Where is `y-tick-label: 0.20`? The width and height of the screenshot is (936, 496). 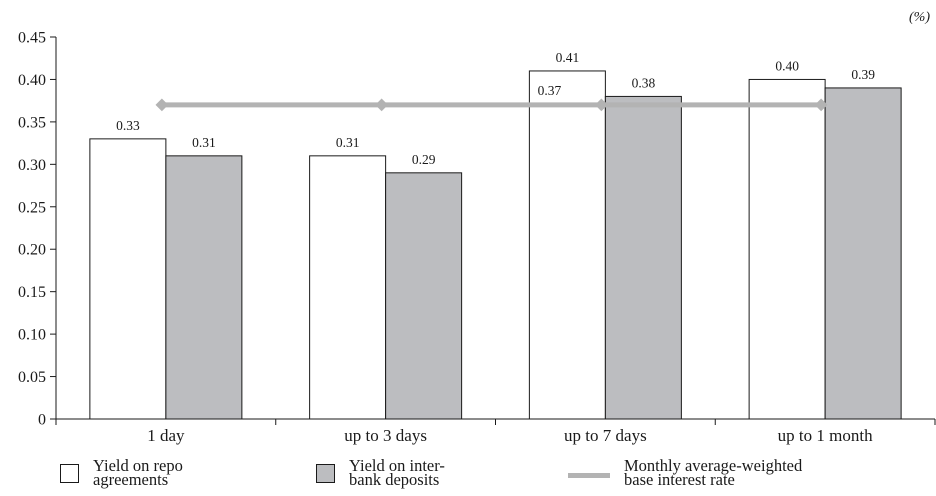 y-tick-label: 0.20 is located at coordinates (32, 250).